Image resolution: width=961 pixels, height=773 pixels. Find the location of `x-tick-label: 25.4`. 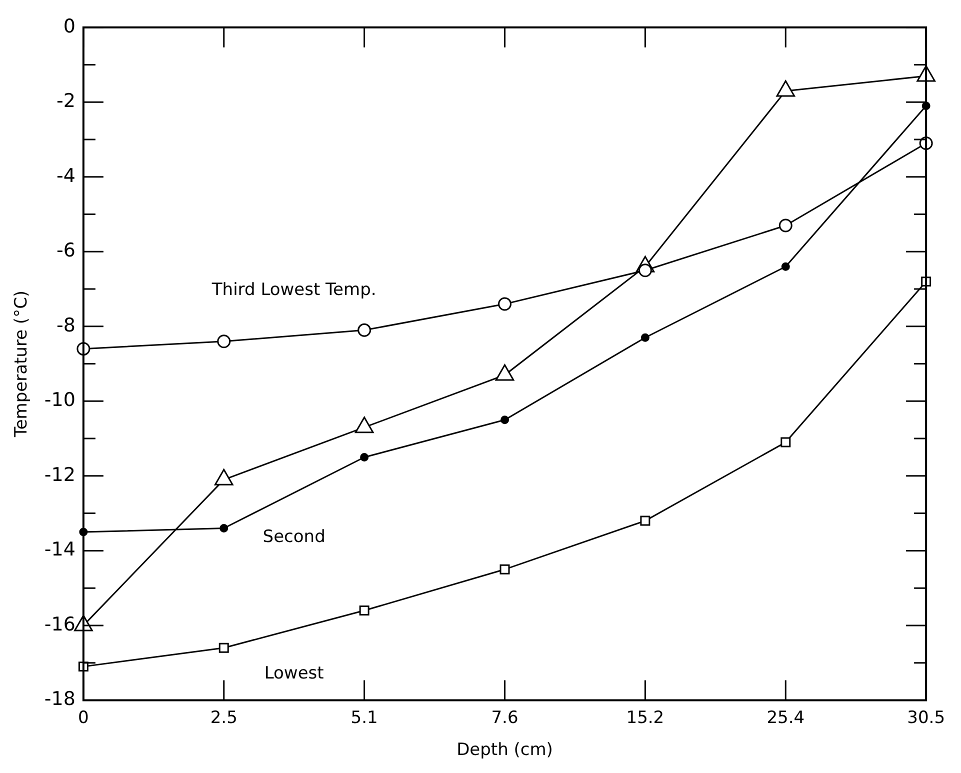

x-tick-label: 25.4 is located at coordinates (785, 718).